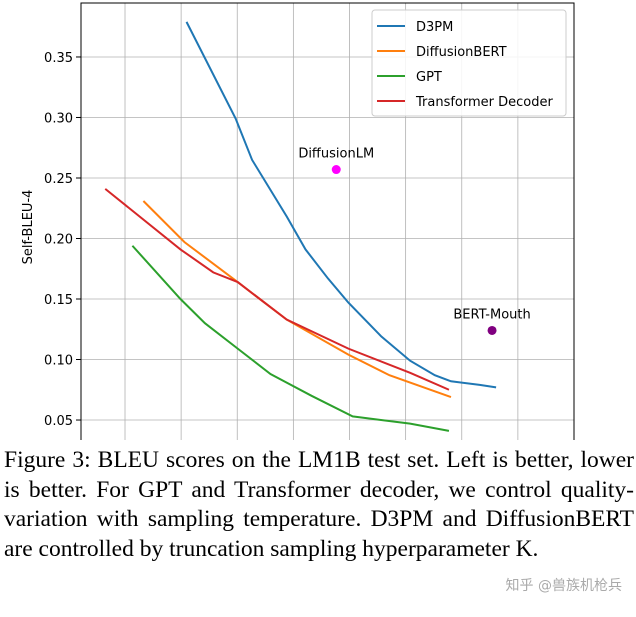 This screenshot has width=636, height=617. Describe the element at coordinates (336, 170) in the screenshot. I see `point-diffusionlm` at that location.